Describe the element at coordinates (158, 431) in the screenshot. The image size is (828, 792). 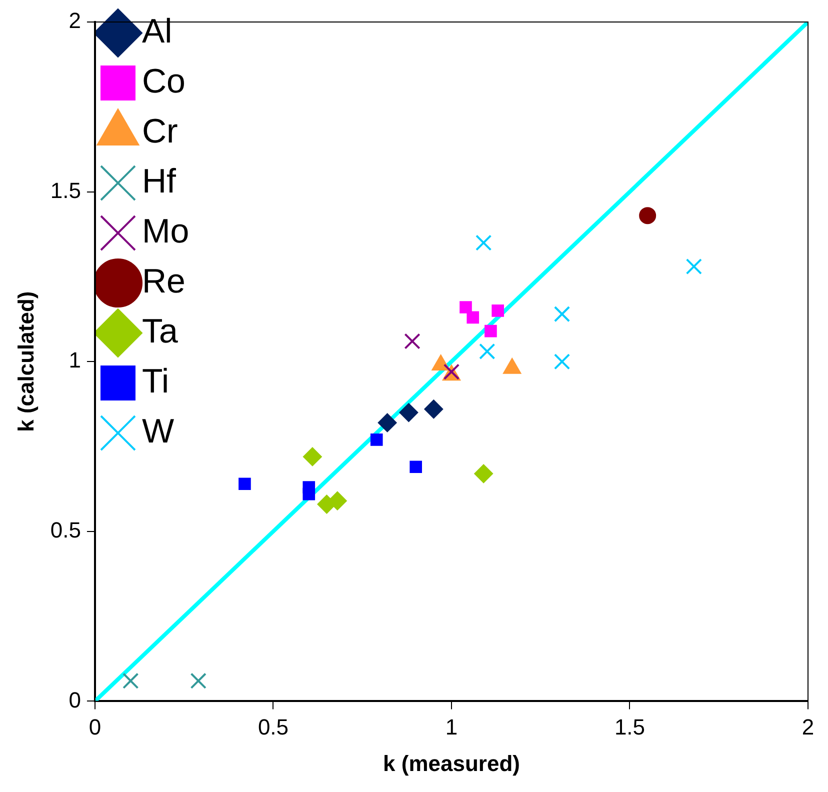
I see `legend-label: W` at that location.